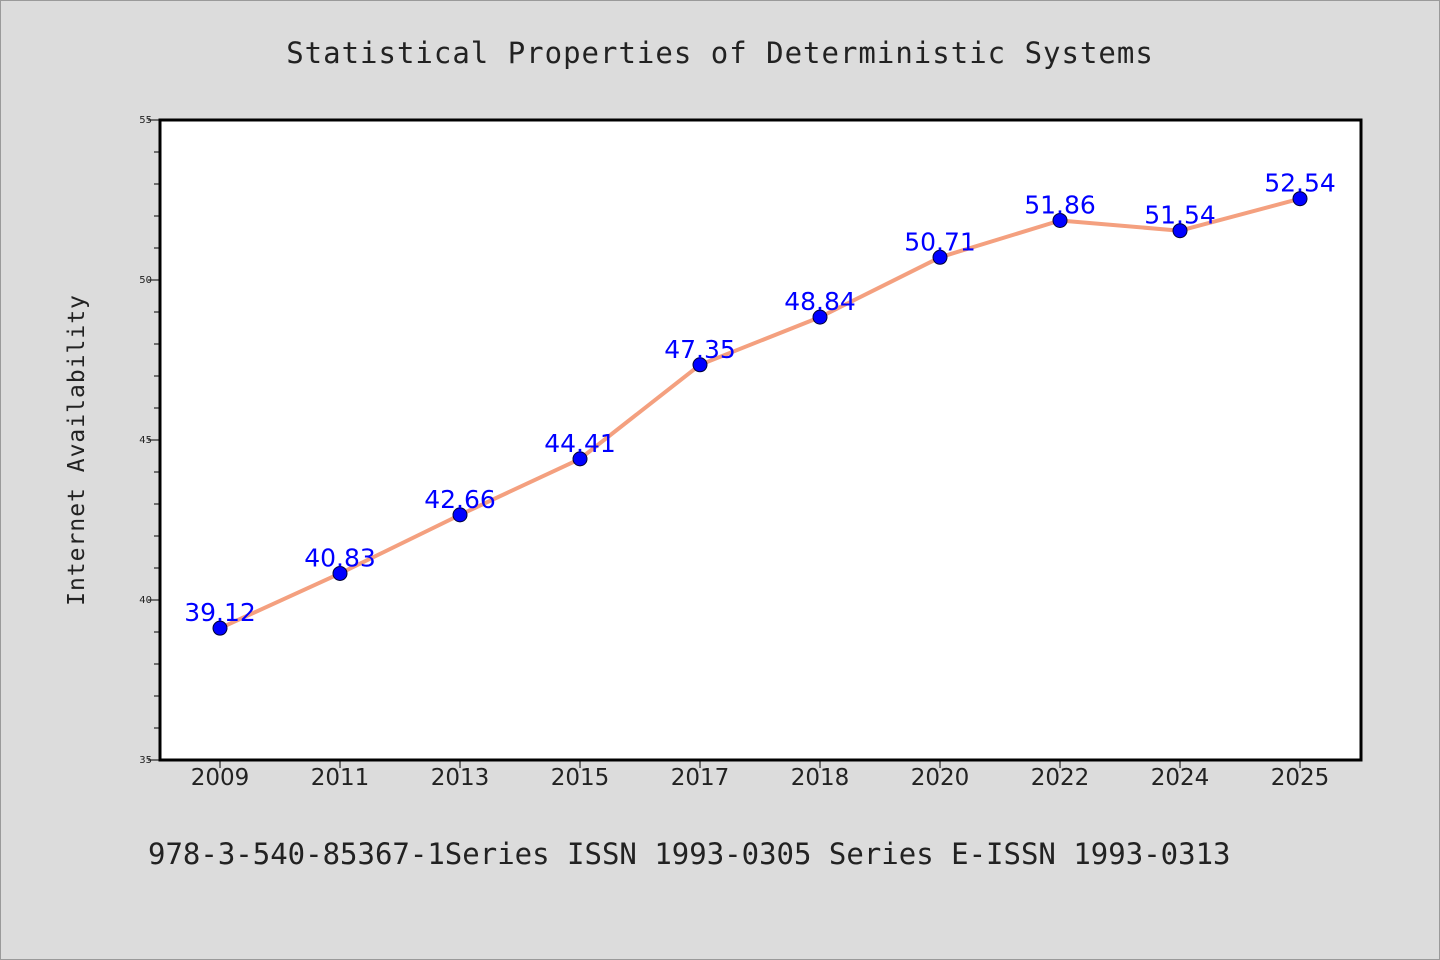 This screenshot has width=1440, height=960. What do you see at coordinates (940, 241) in the screenshot?
I see `data-label: 50.71` at bounding box center [940, 241].